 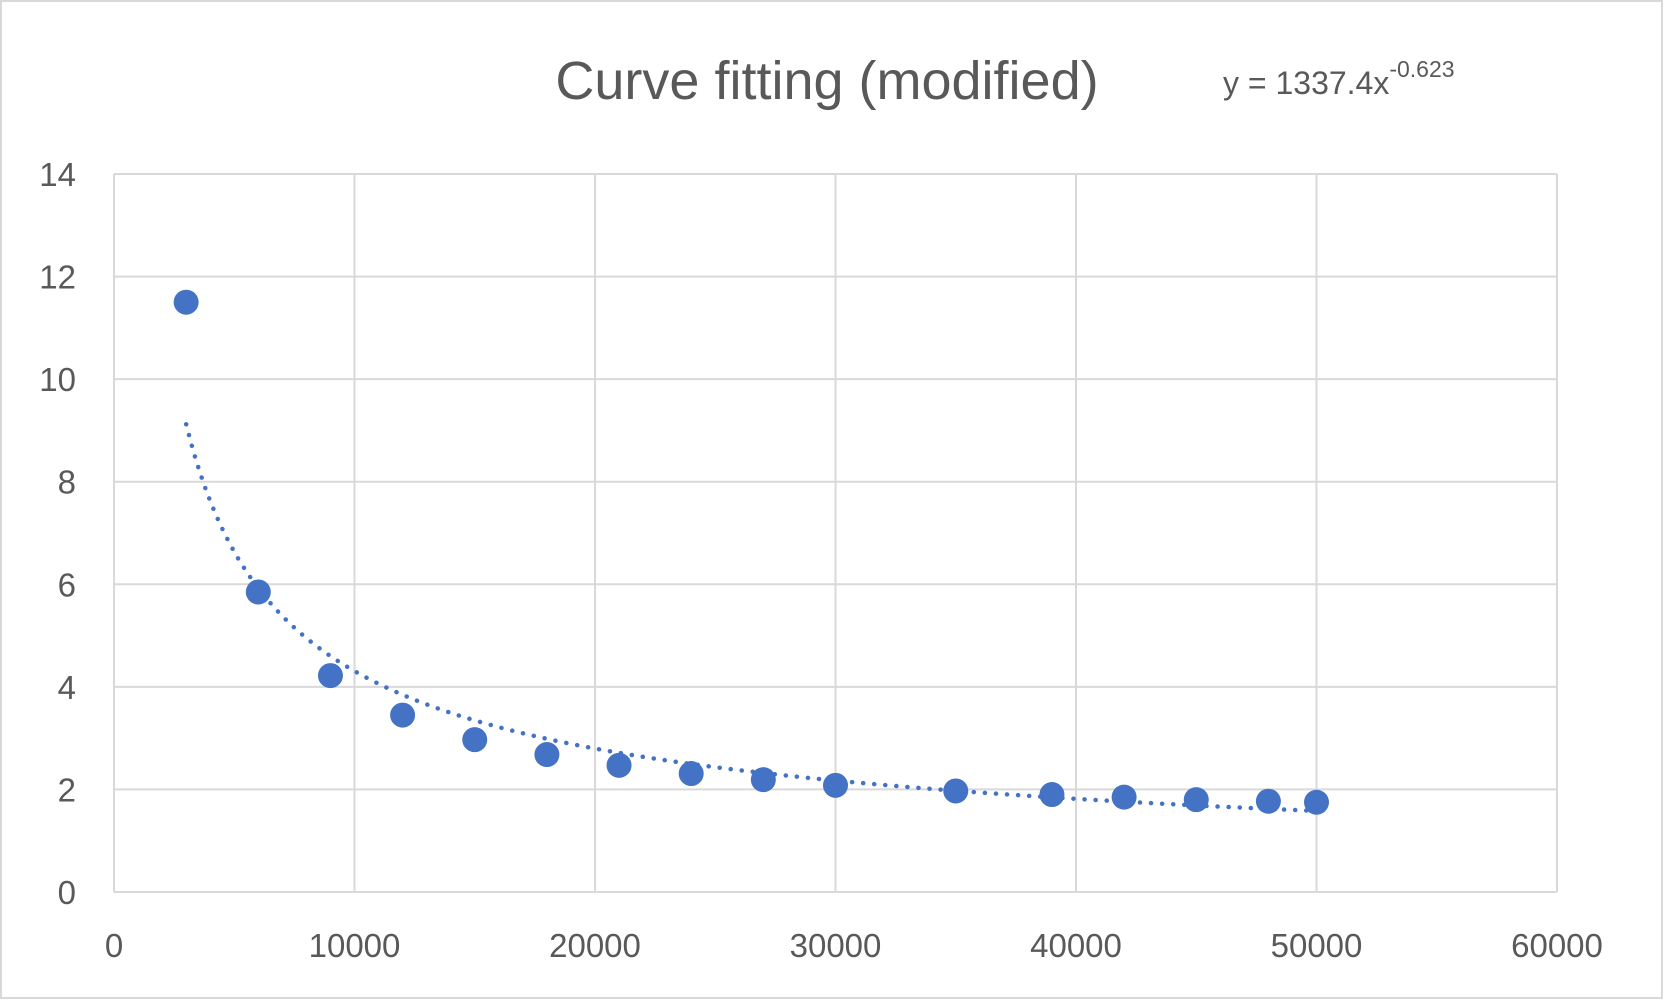 I want to click on y-tick-label: 14, so click(x=57, y=174).